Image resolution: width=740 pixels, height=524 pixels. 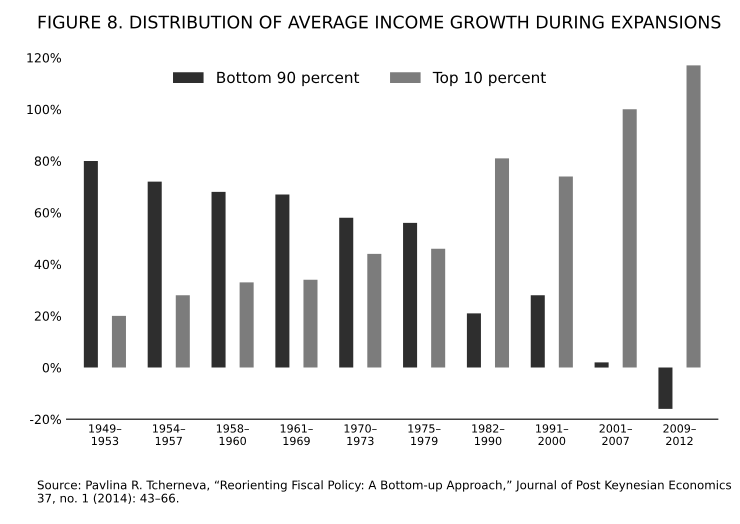 I want to click on x-tick-label: 1949– 1953, so click(x=105, y=435).